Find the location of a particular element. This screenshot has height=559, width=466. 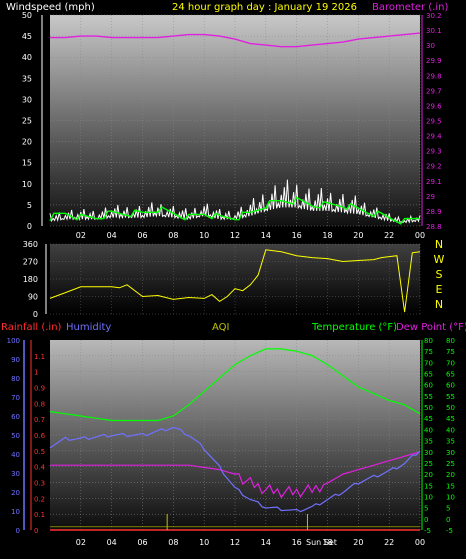

rain-tick-label: 0.4 is located at coordinates (40, 468).